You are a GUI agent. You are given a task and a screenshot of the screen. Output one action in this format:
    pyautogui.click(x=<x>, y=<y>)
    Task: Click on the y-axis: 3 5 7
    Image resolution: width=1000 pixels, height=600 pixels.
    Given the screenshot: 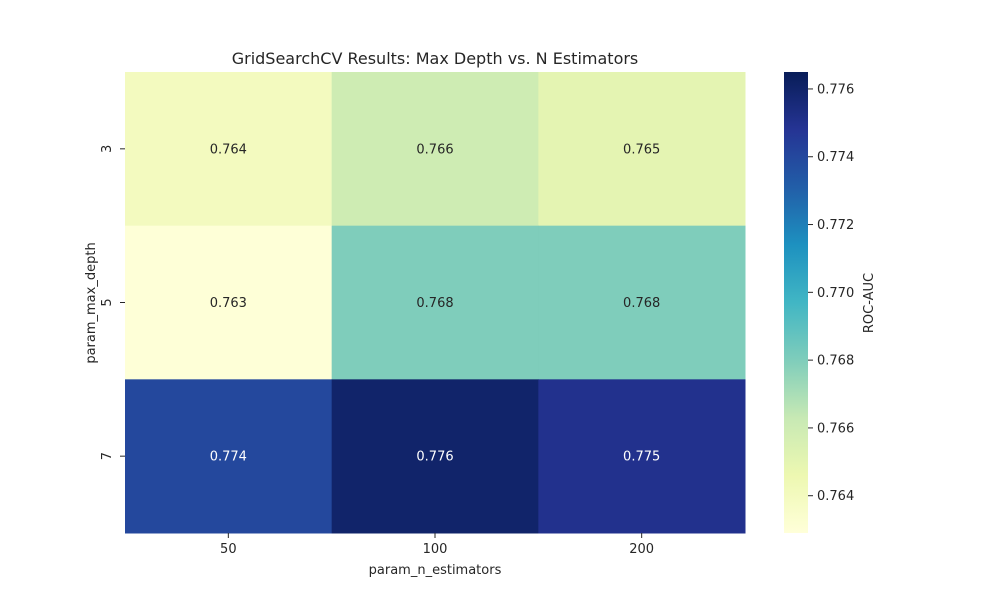 What is the action you would take?
    pyautogui.click(x=112, y=302)
    